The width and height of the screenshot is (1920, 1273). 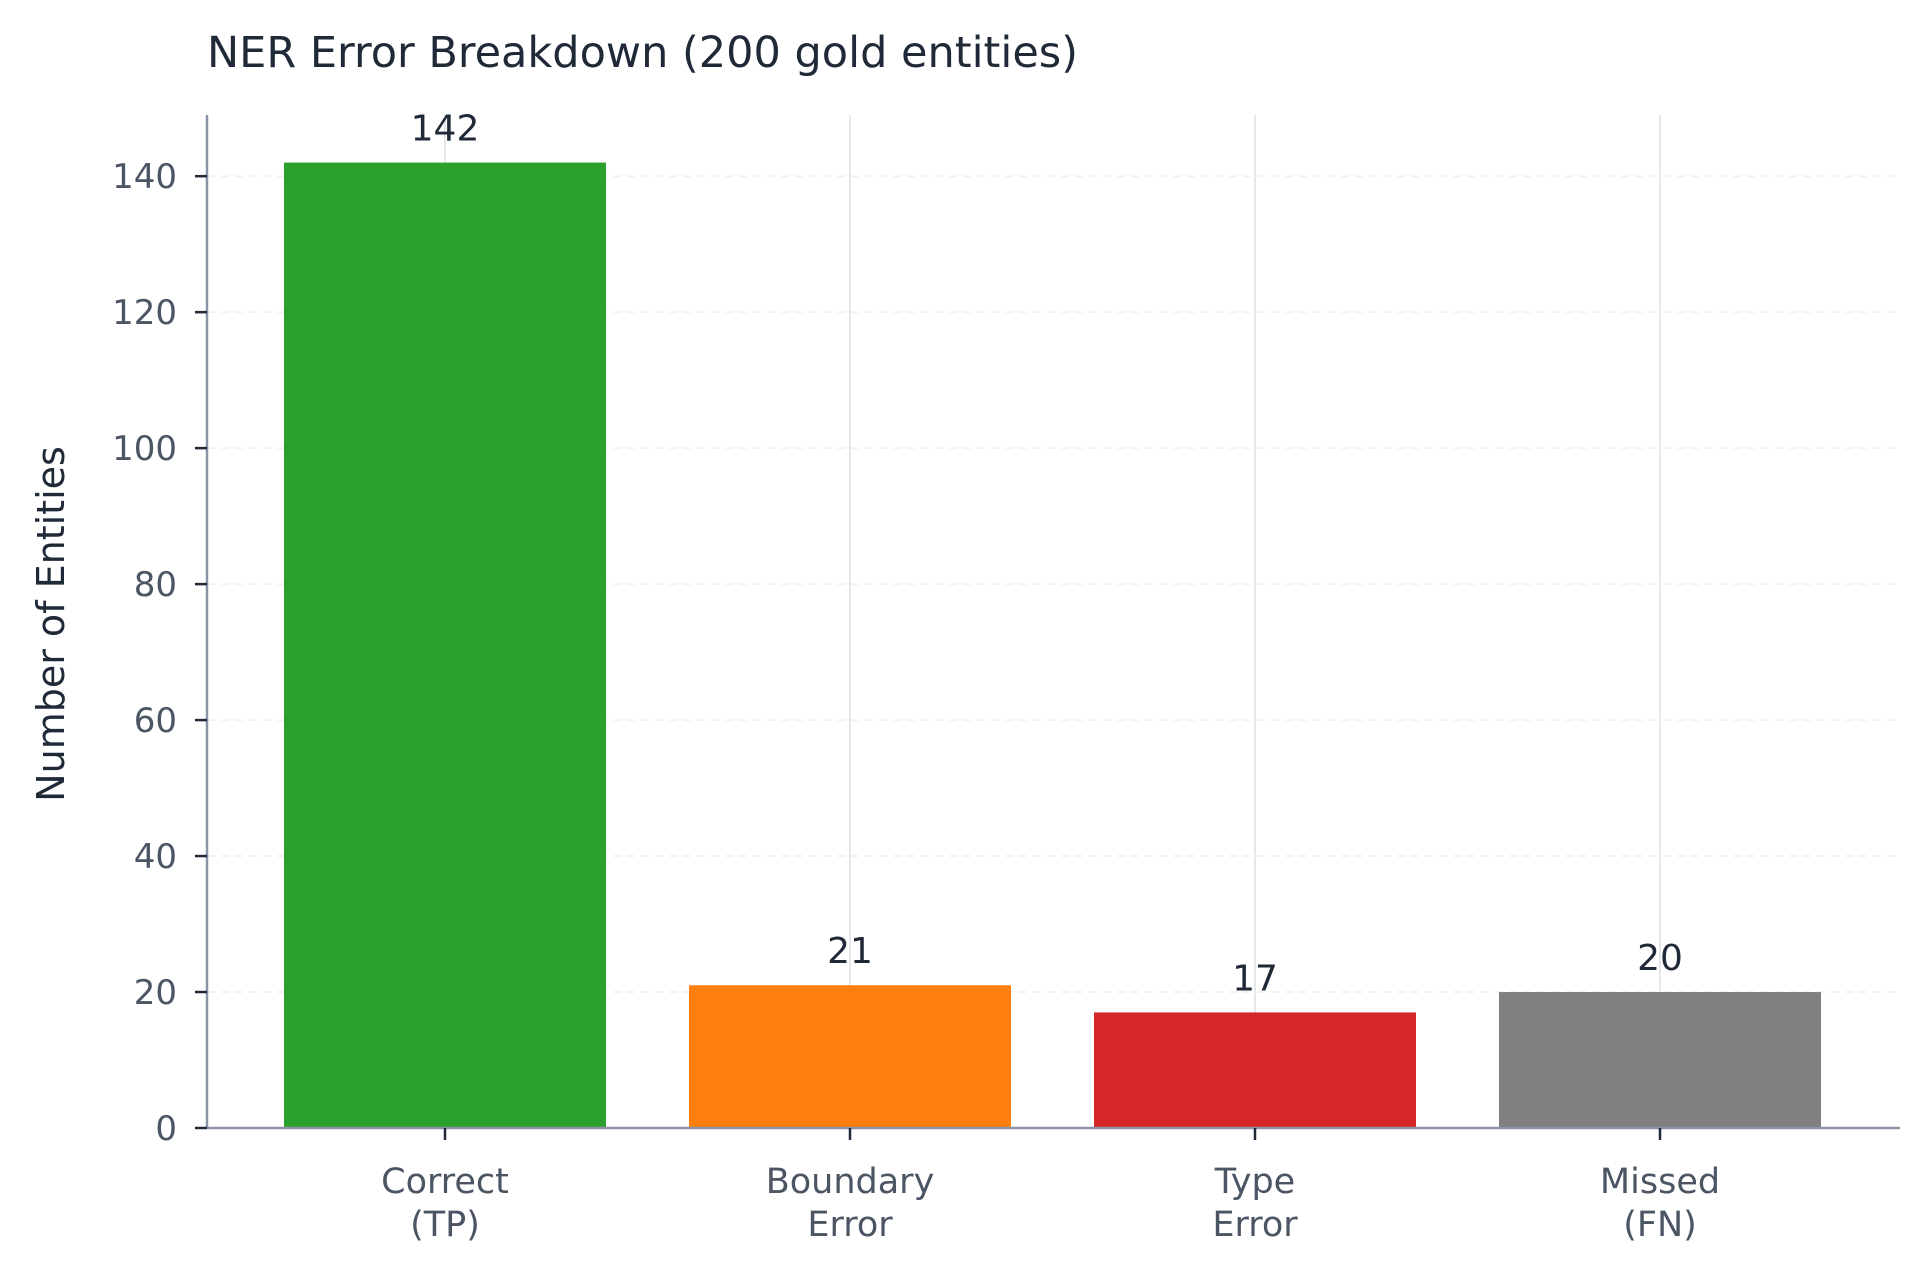 What do you see at coordinates (445, 1225) in the screenshot?
I see `x-tick-label-line: (TP)` at bounding box center [445, 1225].